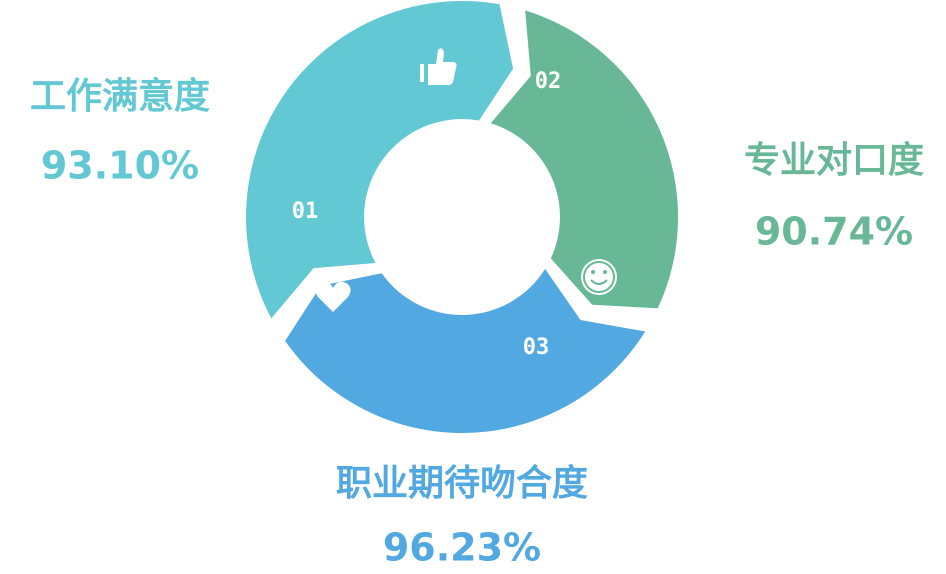 The height and width of the screenshot is (574, 946). I want to click on segment-number: 02, so click(548, 81).